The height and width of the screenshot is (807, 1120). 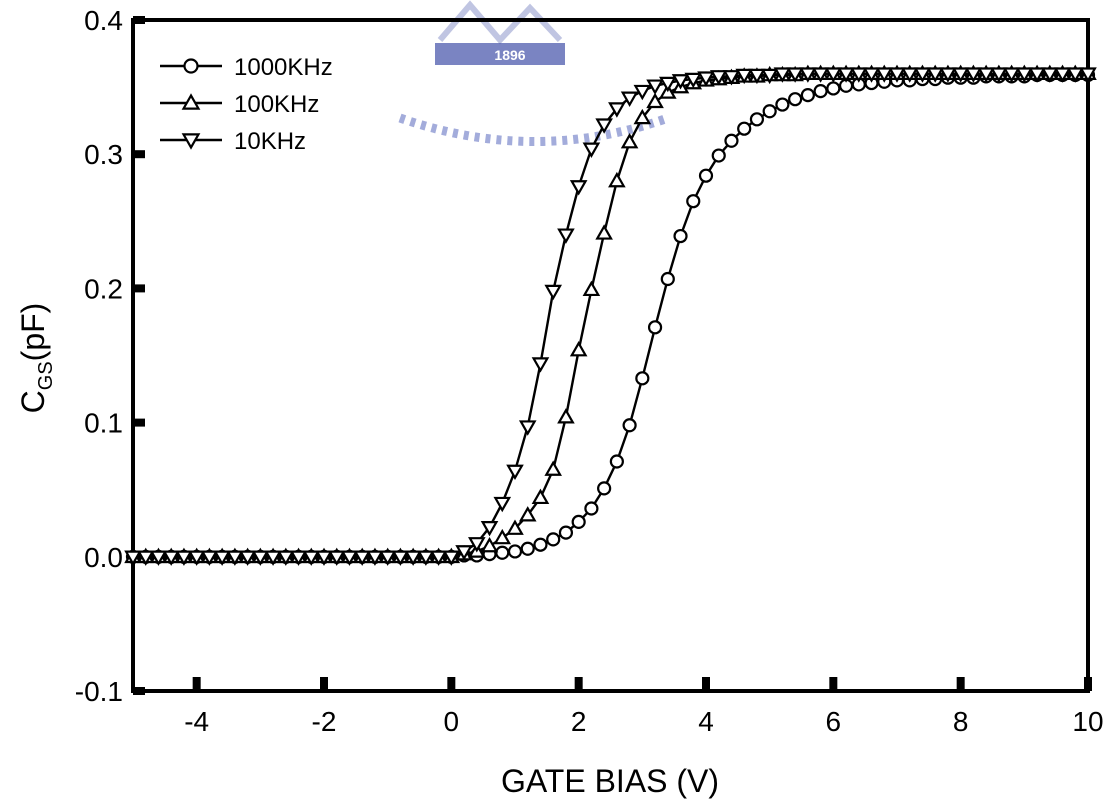 I want to click on x-tick-label: 6, so click(x=834, y=721).